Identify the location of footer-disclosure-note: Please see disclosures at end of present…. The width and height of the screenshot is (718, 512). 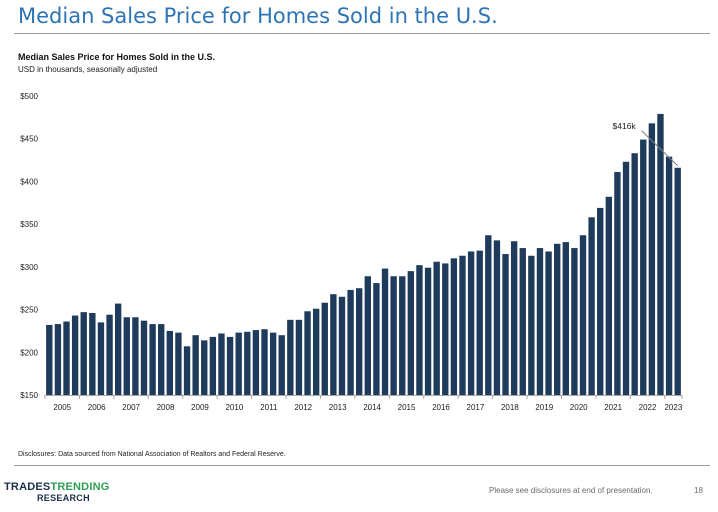
(571, 490).